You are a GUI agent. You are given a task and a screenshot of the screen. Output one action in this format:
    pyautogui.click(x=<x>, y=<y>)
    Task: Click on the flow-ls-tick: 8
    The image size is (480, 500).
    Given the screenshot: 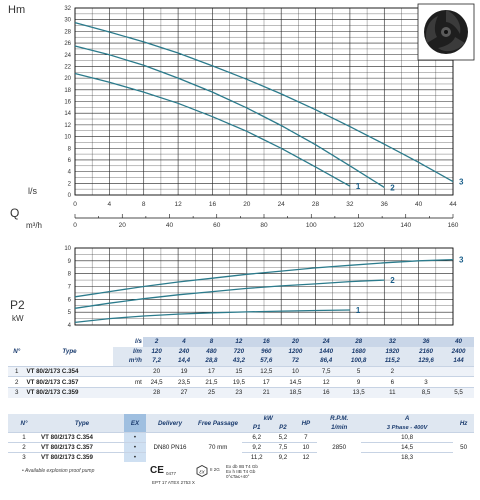 What is the action you would take?
    pyautogui.click(x=144, y=204)
    